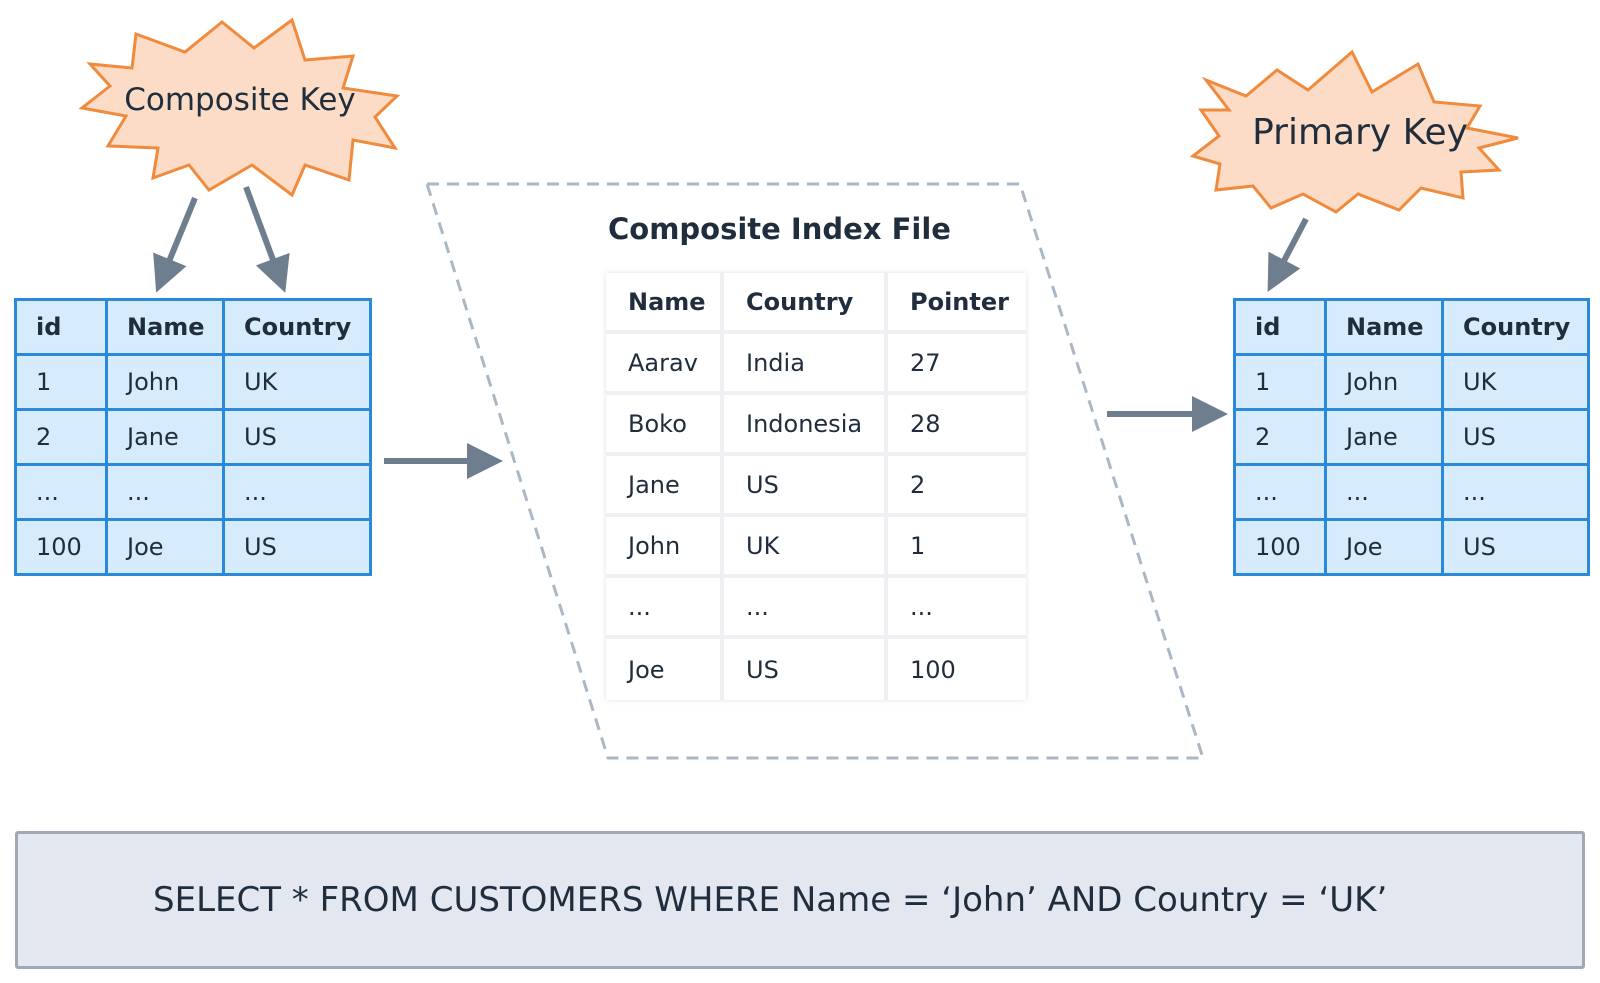  I want to click on table-row: Aarav India 27, so click(816, 364).